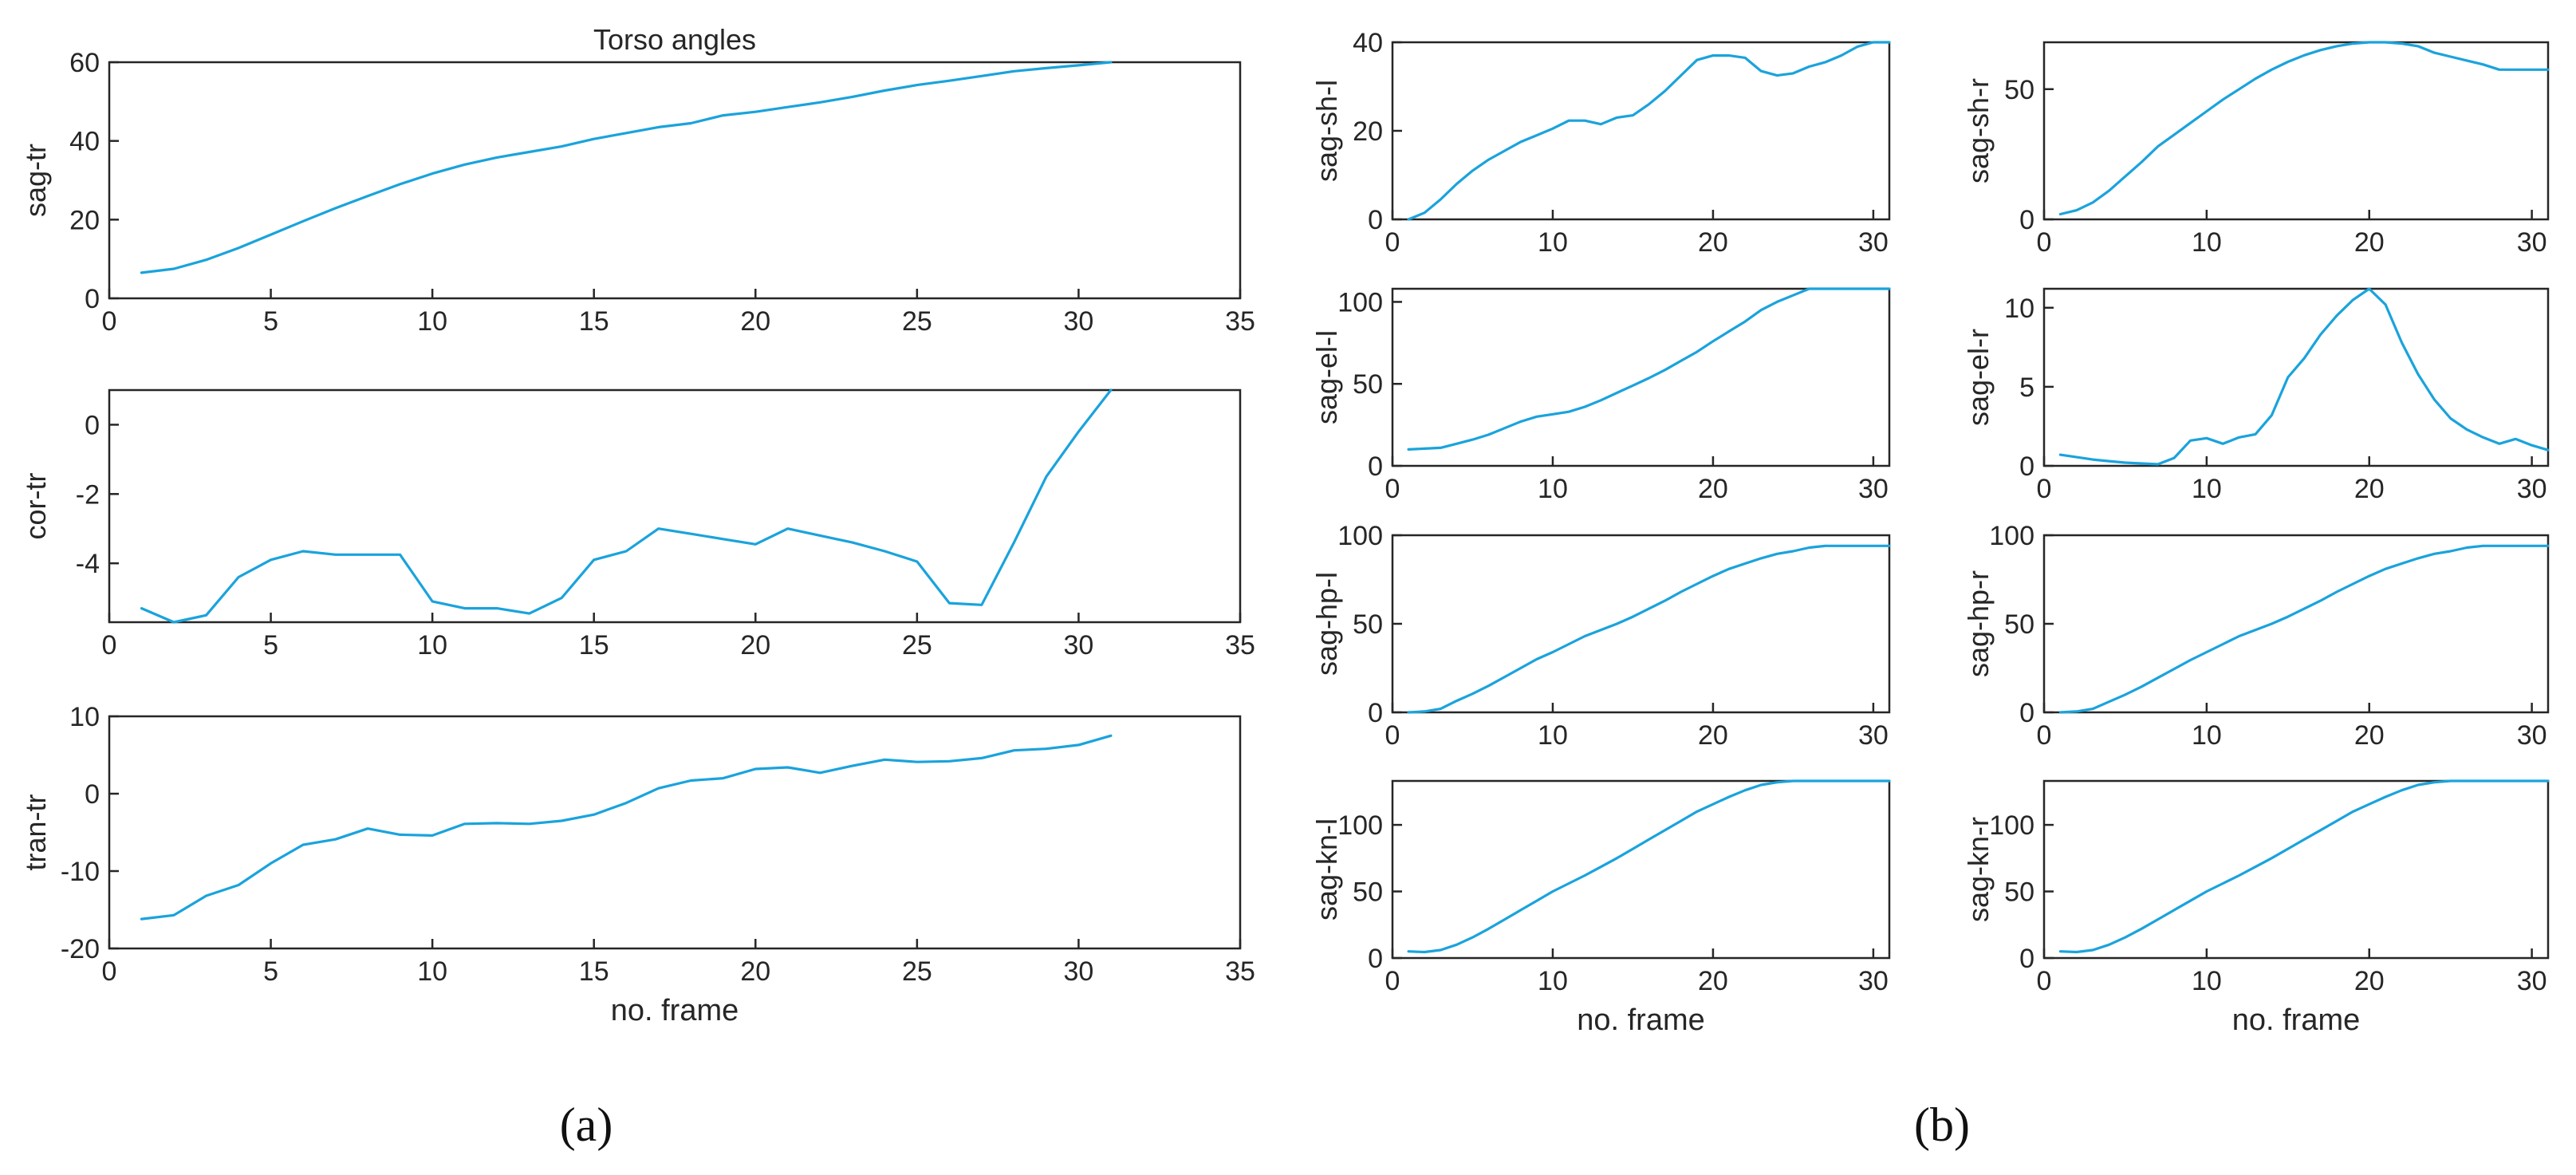 The image size is (2576, 1175). Describe the element at coordinates (674, 39) in the screenshot. I see `chart-title: Torso angles` at that location.